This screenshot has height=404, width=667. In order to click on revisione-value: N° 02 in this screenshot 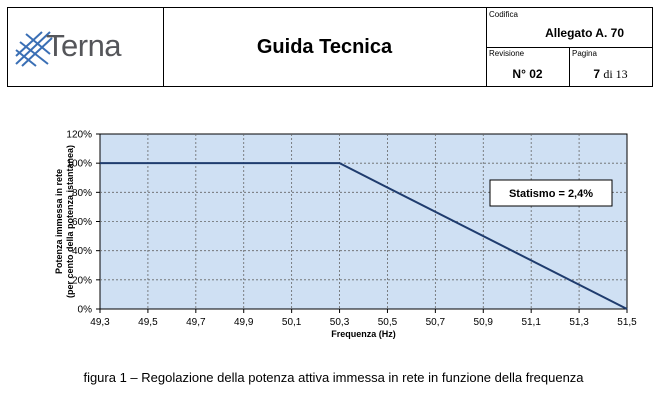, I will do `click(527, 74)`.